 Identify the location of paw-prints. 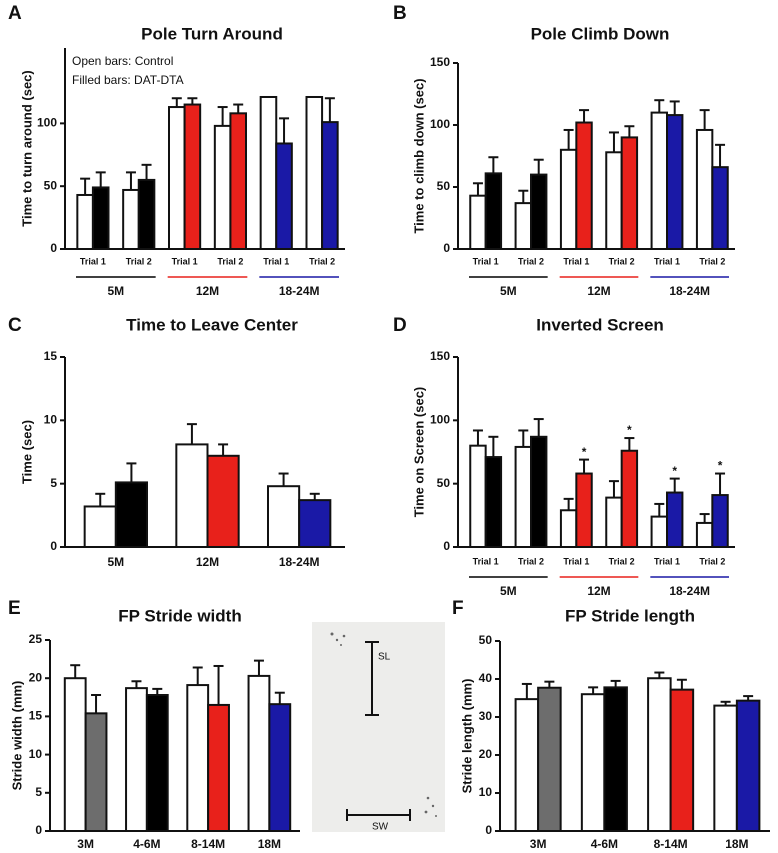
(383, 724).